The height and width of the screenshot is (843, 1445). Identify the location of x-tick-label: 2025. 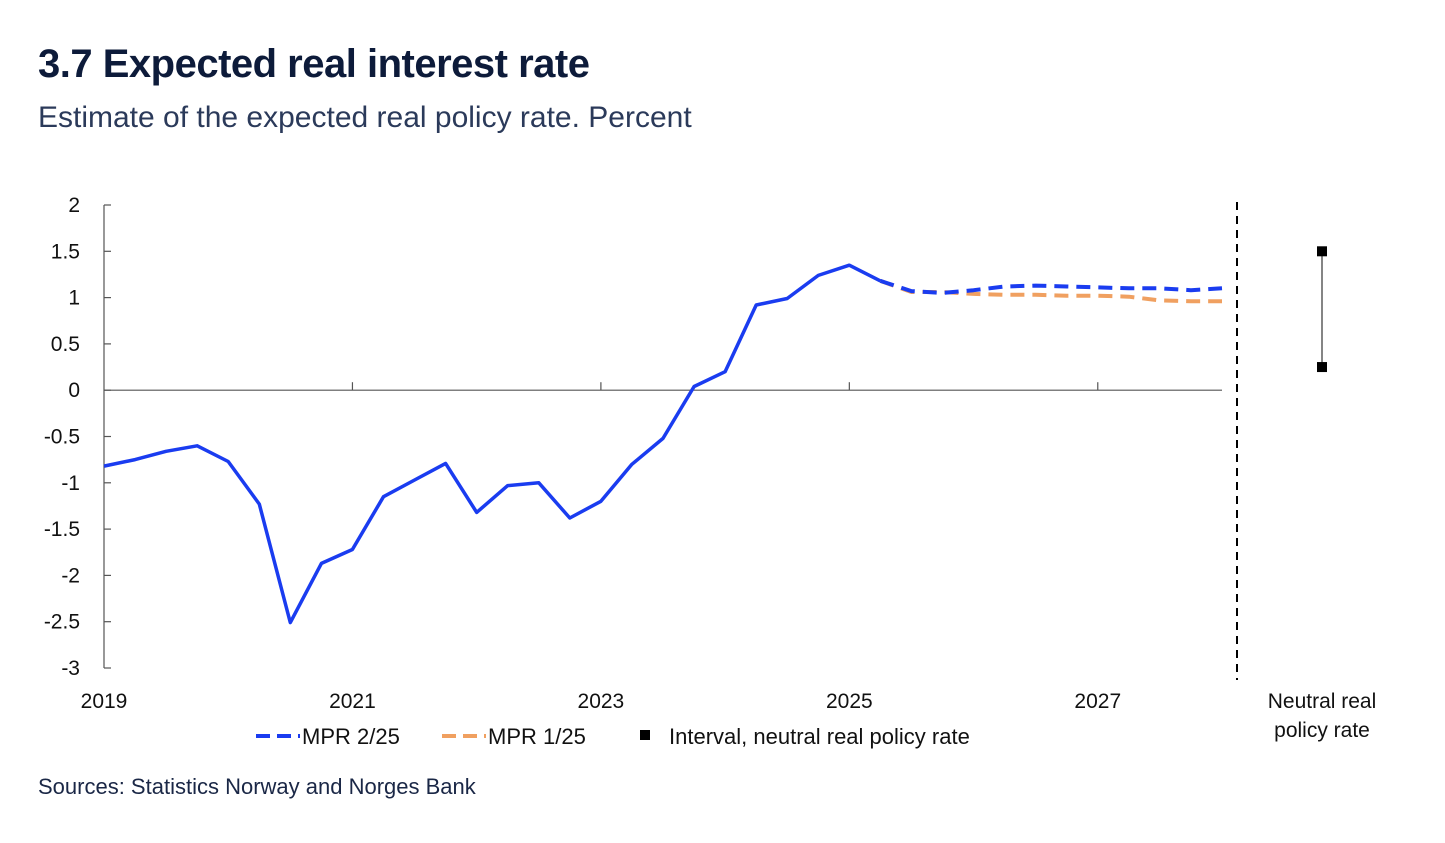
(849, 701).